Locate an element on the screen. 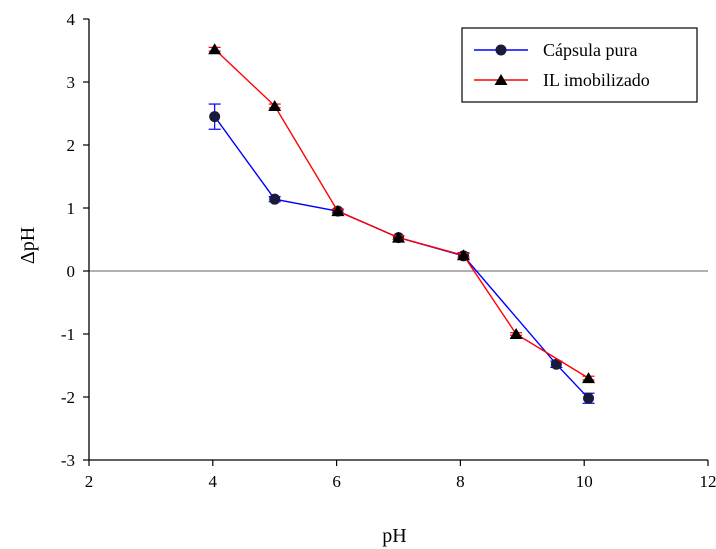 The height and width of the screenshot is (549, 716). y-tick-label: 1 is located at coordinates (71, 208).